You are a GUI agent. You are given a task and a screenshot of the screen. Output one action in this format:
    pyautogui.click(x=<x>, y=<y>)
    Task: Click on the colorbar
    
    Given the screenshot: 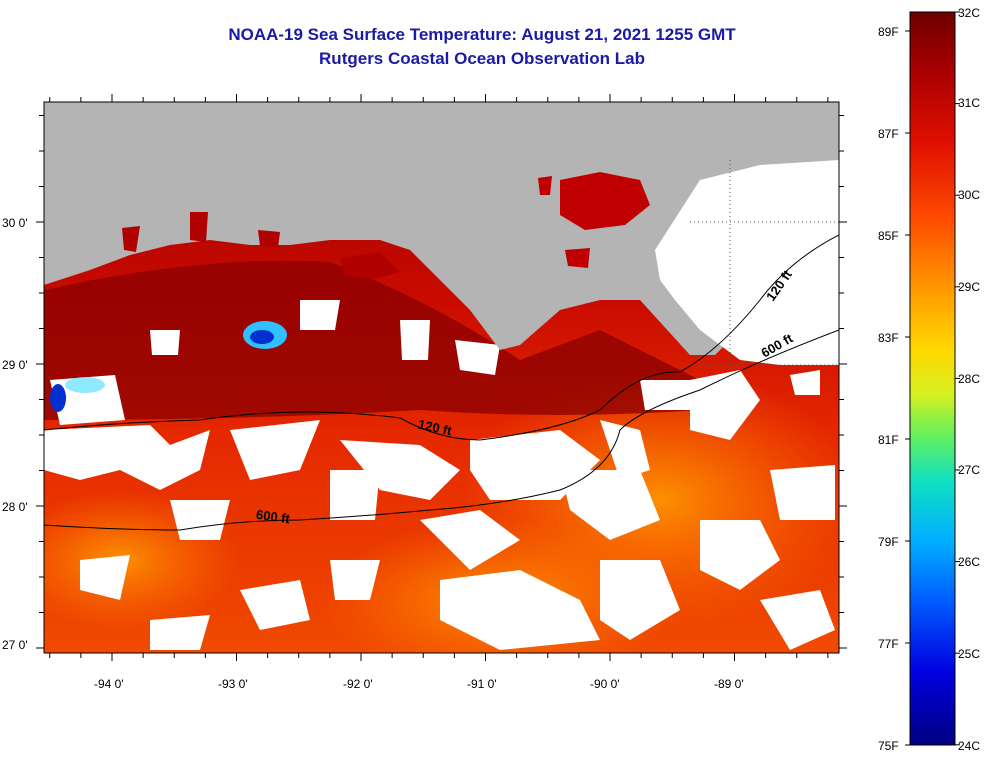 What is the action you would take?
    pyautogui.click(x=932, y=378)
    